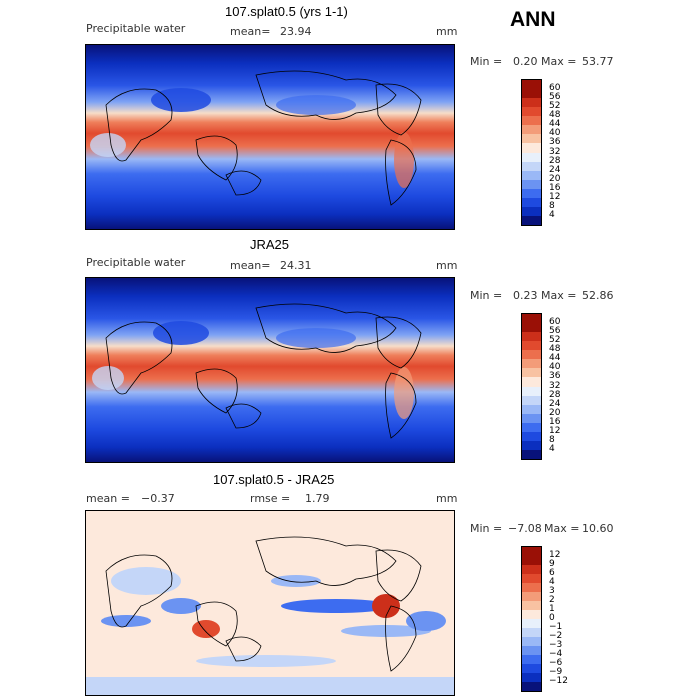  What do you see at coordinates (296, 265) in the screenshot?
I see `panel2-mean-value: 24.31` at bounding box center [296, 265].